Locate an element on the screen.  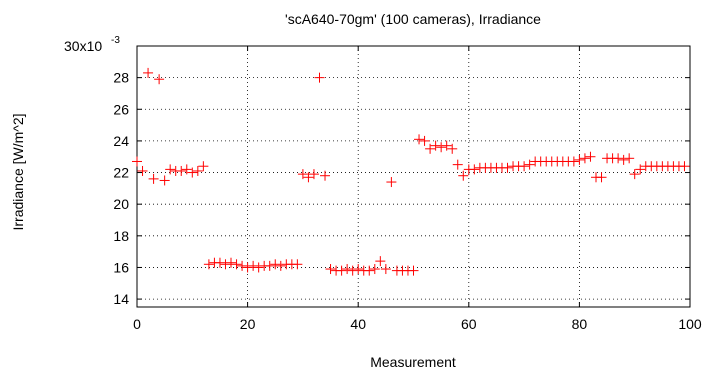
y-tick-label: 22 is located at coordinates (121, 173).